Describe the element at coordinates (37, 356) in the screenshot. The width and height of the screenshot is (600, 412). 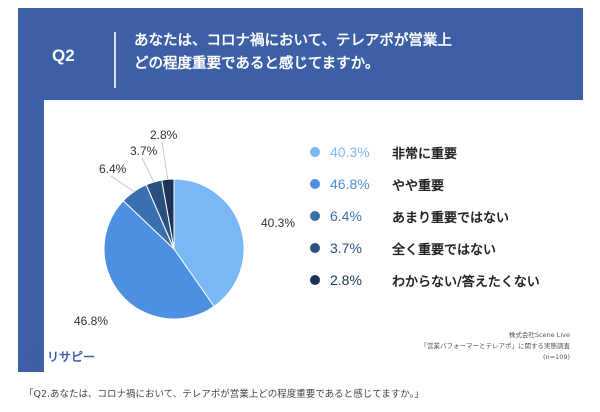
I see `logo-icon` at that location.